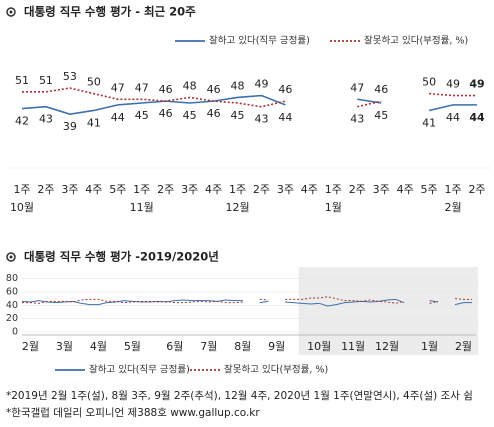  What do you see at coordinates (121, 257) in the screenshot?
I see `chart-title: 대통령 직무 수행 평가 -2019/2020년` at bounding box center [121, 257].